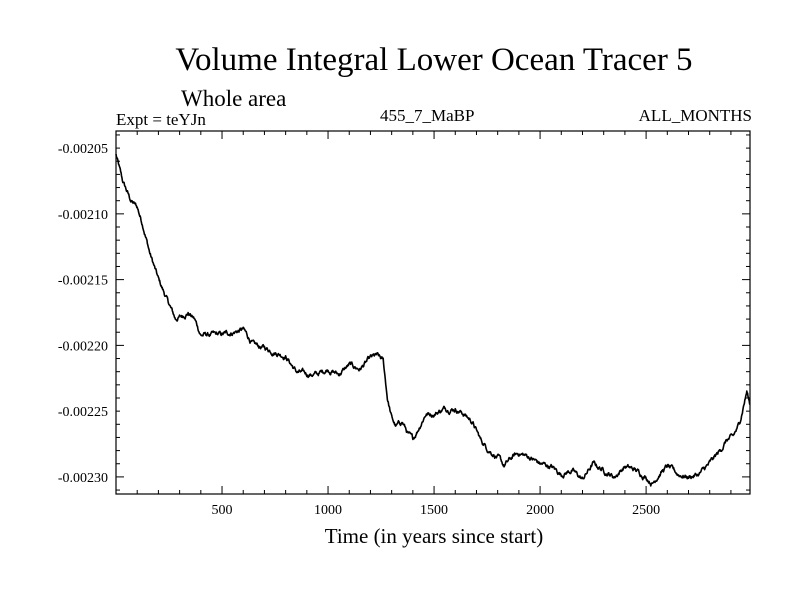  I want to click on x-tick-label: 2500, so click(646, 510).